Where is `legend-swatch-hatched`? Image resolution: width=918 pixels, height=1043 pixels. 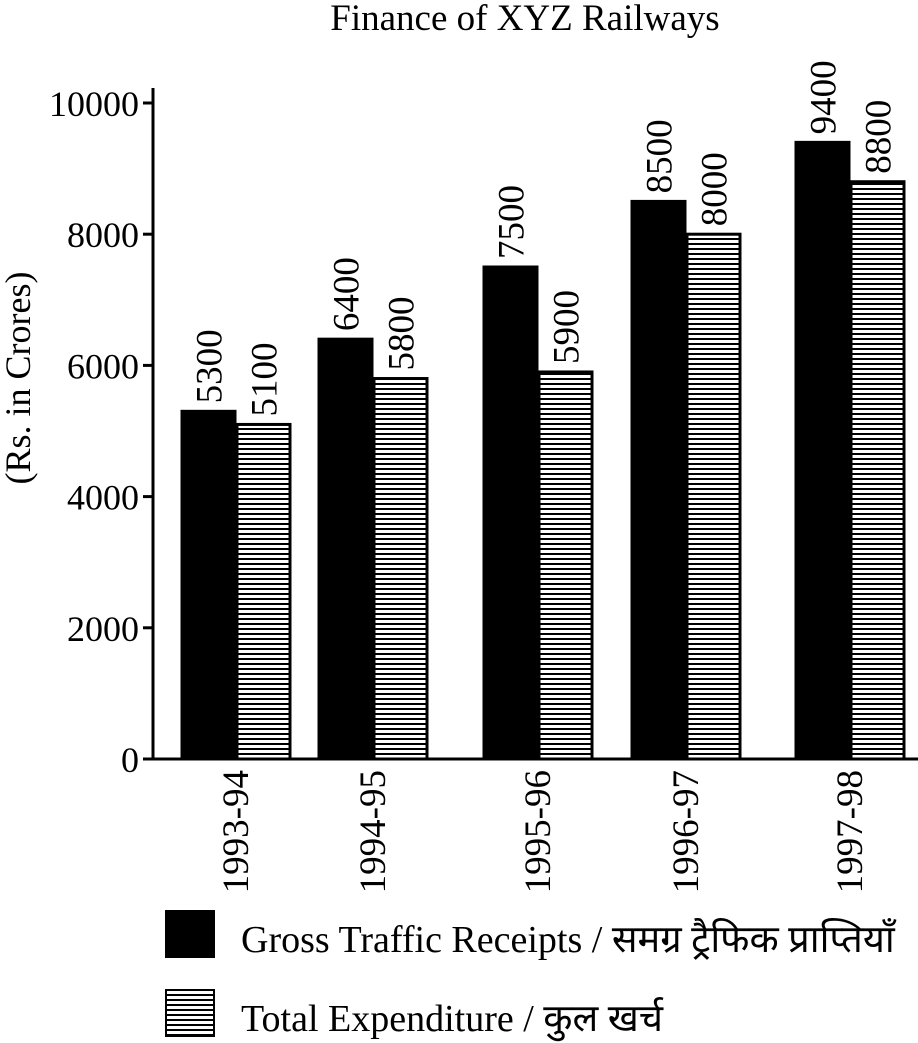
legend-swatch-hatched is located at coordinates (190, 1013).